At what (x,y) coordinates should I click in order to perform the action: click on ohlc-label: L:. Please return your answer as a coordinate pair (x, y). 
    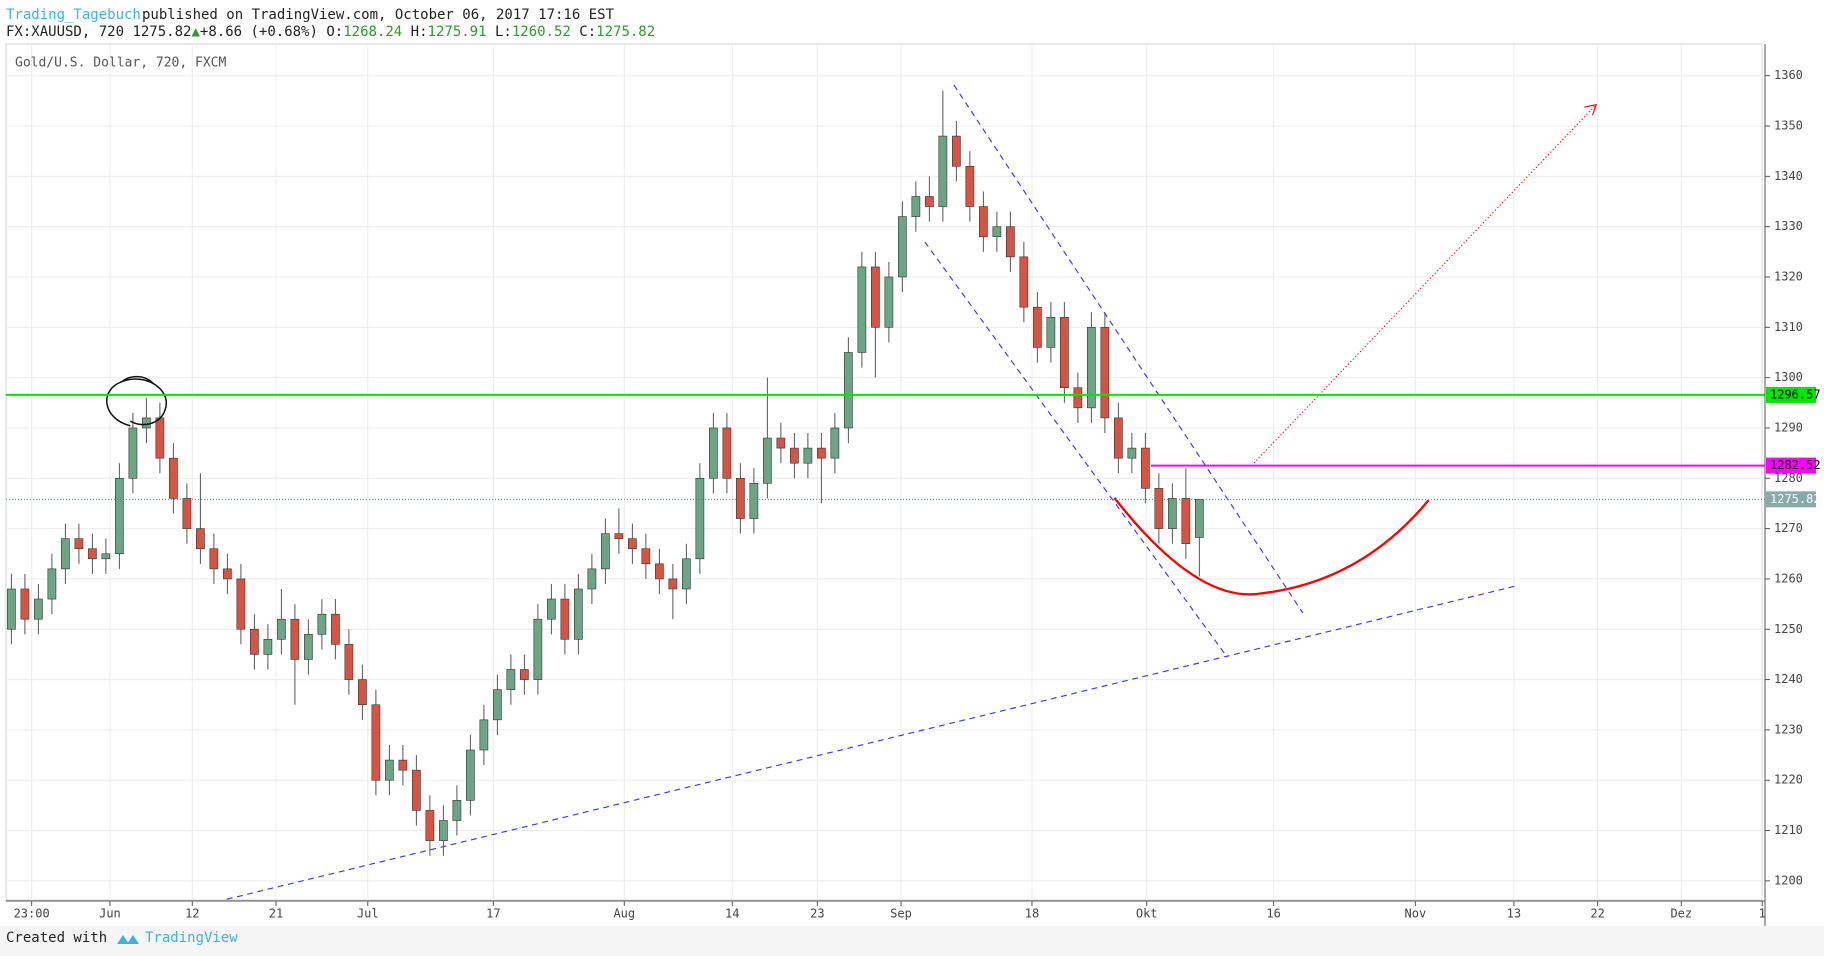
    Looking at the image, I should click on (503, 32).